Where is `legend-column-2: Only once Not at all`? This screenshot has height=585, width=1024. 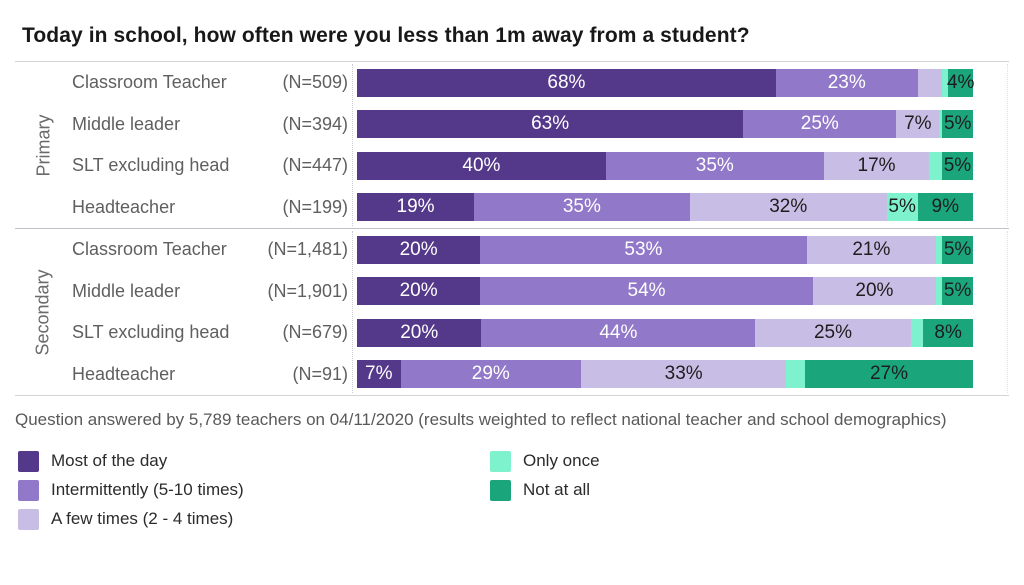
legend-column-2: Only once Not at all is located at coordinates (545, 490).